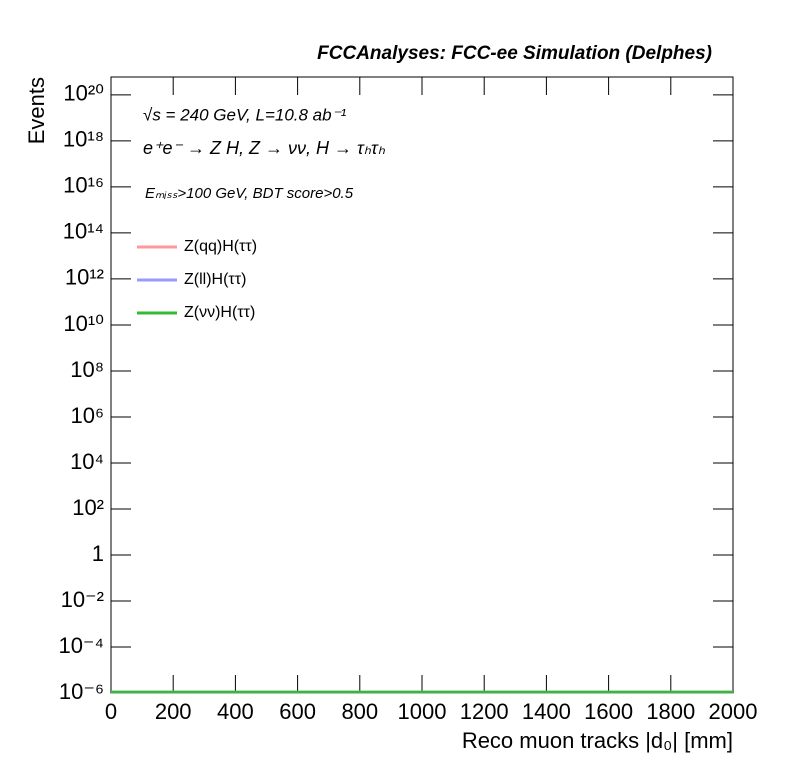 Image resolution: width=796 pixels, height=772 pixels. What do you see at coordinates (87, 369) in the screenshot?
I see `y-tick-label: 10⁸` at bounding box center [87, 369].